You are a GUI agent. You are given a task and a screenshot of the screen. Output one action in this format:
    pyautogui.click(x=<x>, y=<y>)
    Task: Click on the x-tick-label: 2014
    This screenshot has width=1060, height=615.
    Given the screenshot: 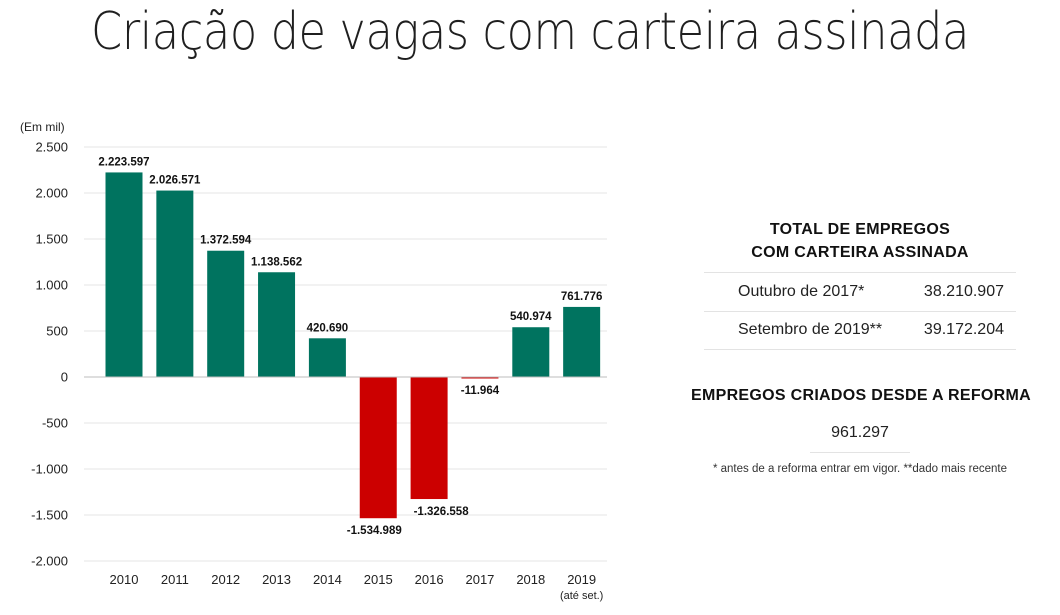 What is the action you would take?
    pyautogui.click(x=327, y=579)
    